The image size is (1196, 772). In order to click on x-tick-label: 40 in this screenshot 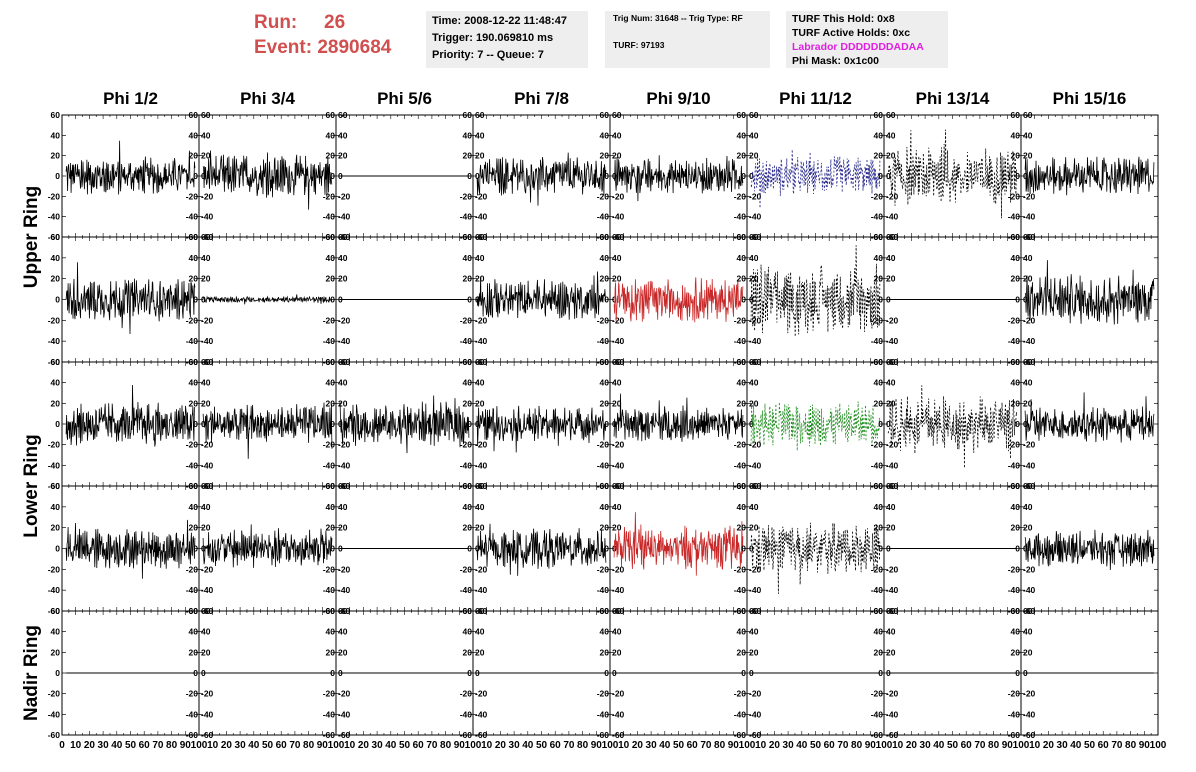, I will do `click(939, 745)`.